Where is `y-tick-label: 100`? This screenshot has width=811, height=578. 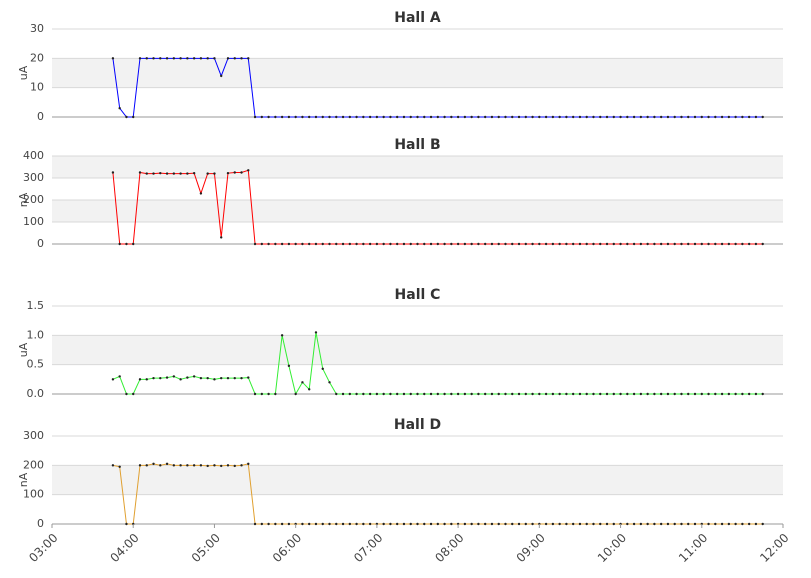
y-tick-label: 100 is located at coordinates (33, 221).